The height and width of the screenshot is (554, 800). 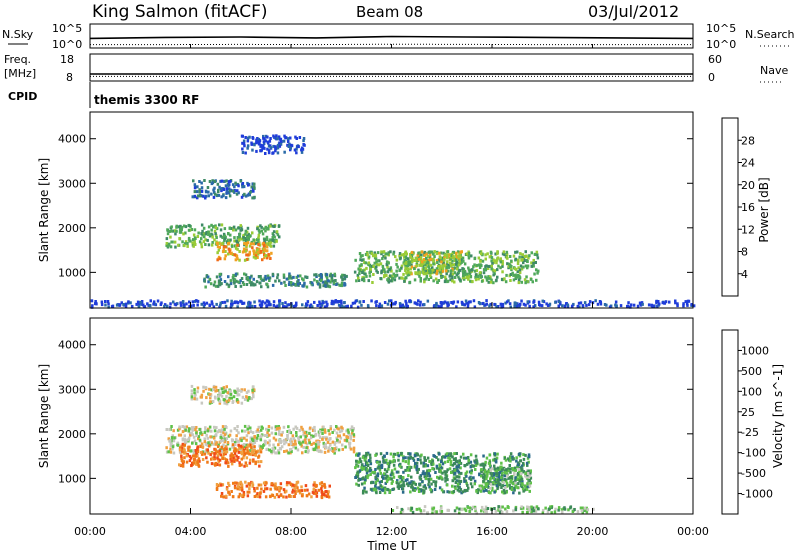 What do you see at coordinates (774, 70) in the screenshot?
I see `freq-right-label: Nave` at bounding box center [774, 70].